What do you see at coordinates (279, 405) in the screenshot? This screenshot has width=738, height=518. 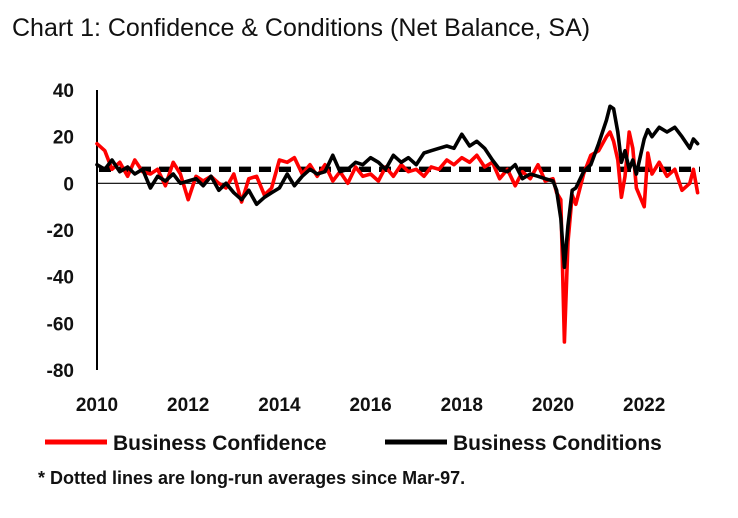 I see `x-tick-label: 2014` at bounding box center [279, 405].